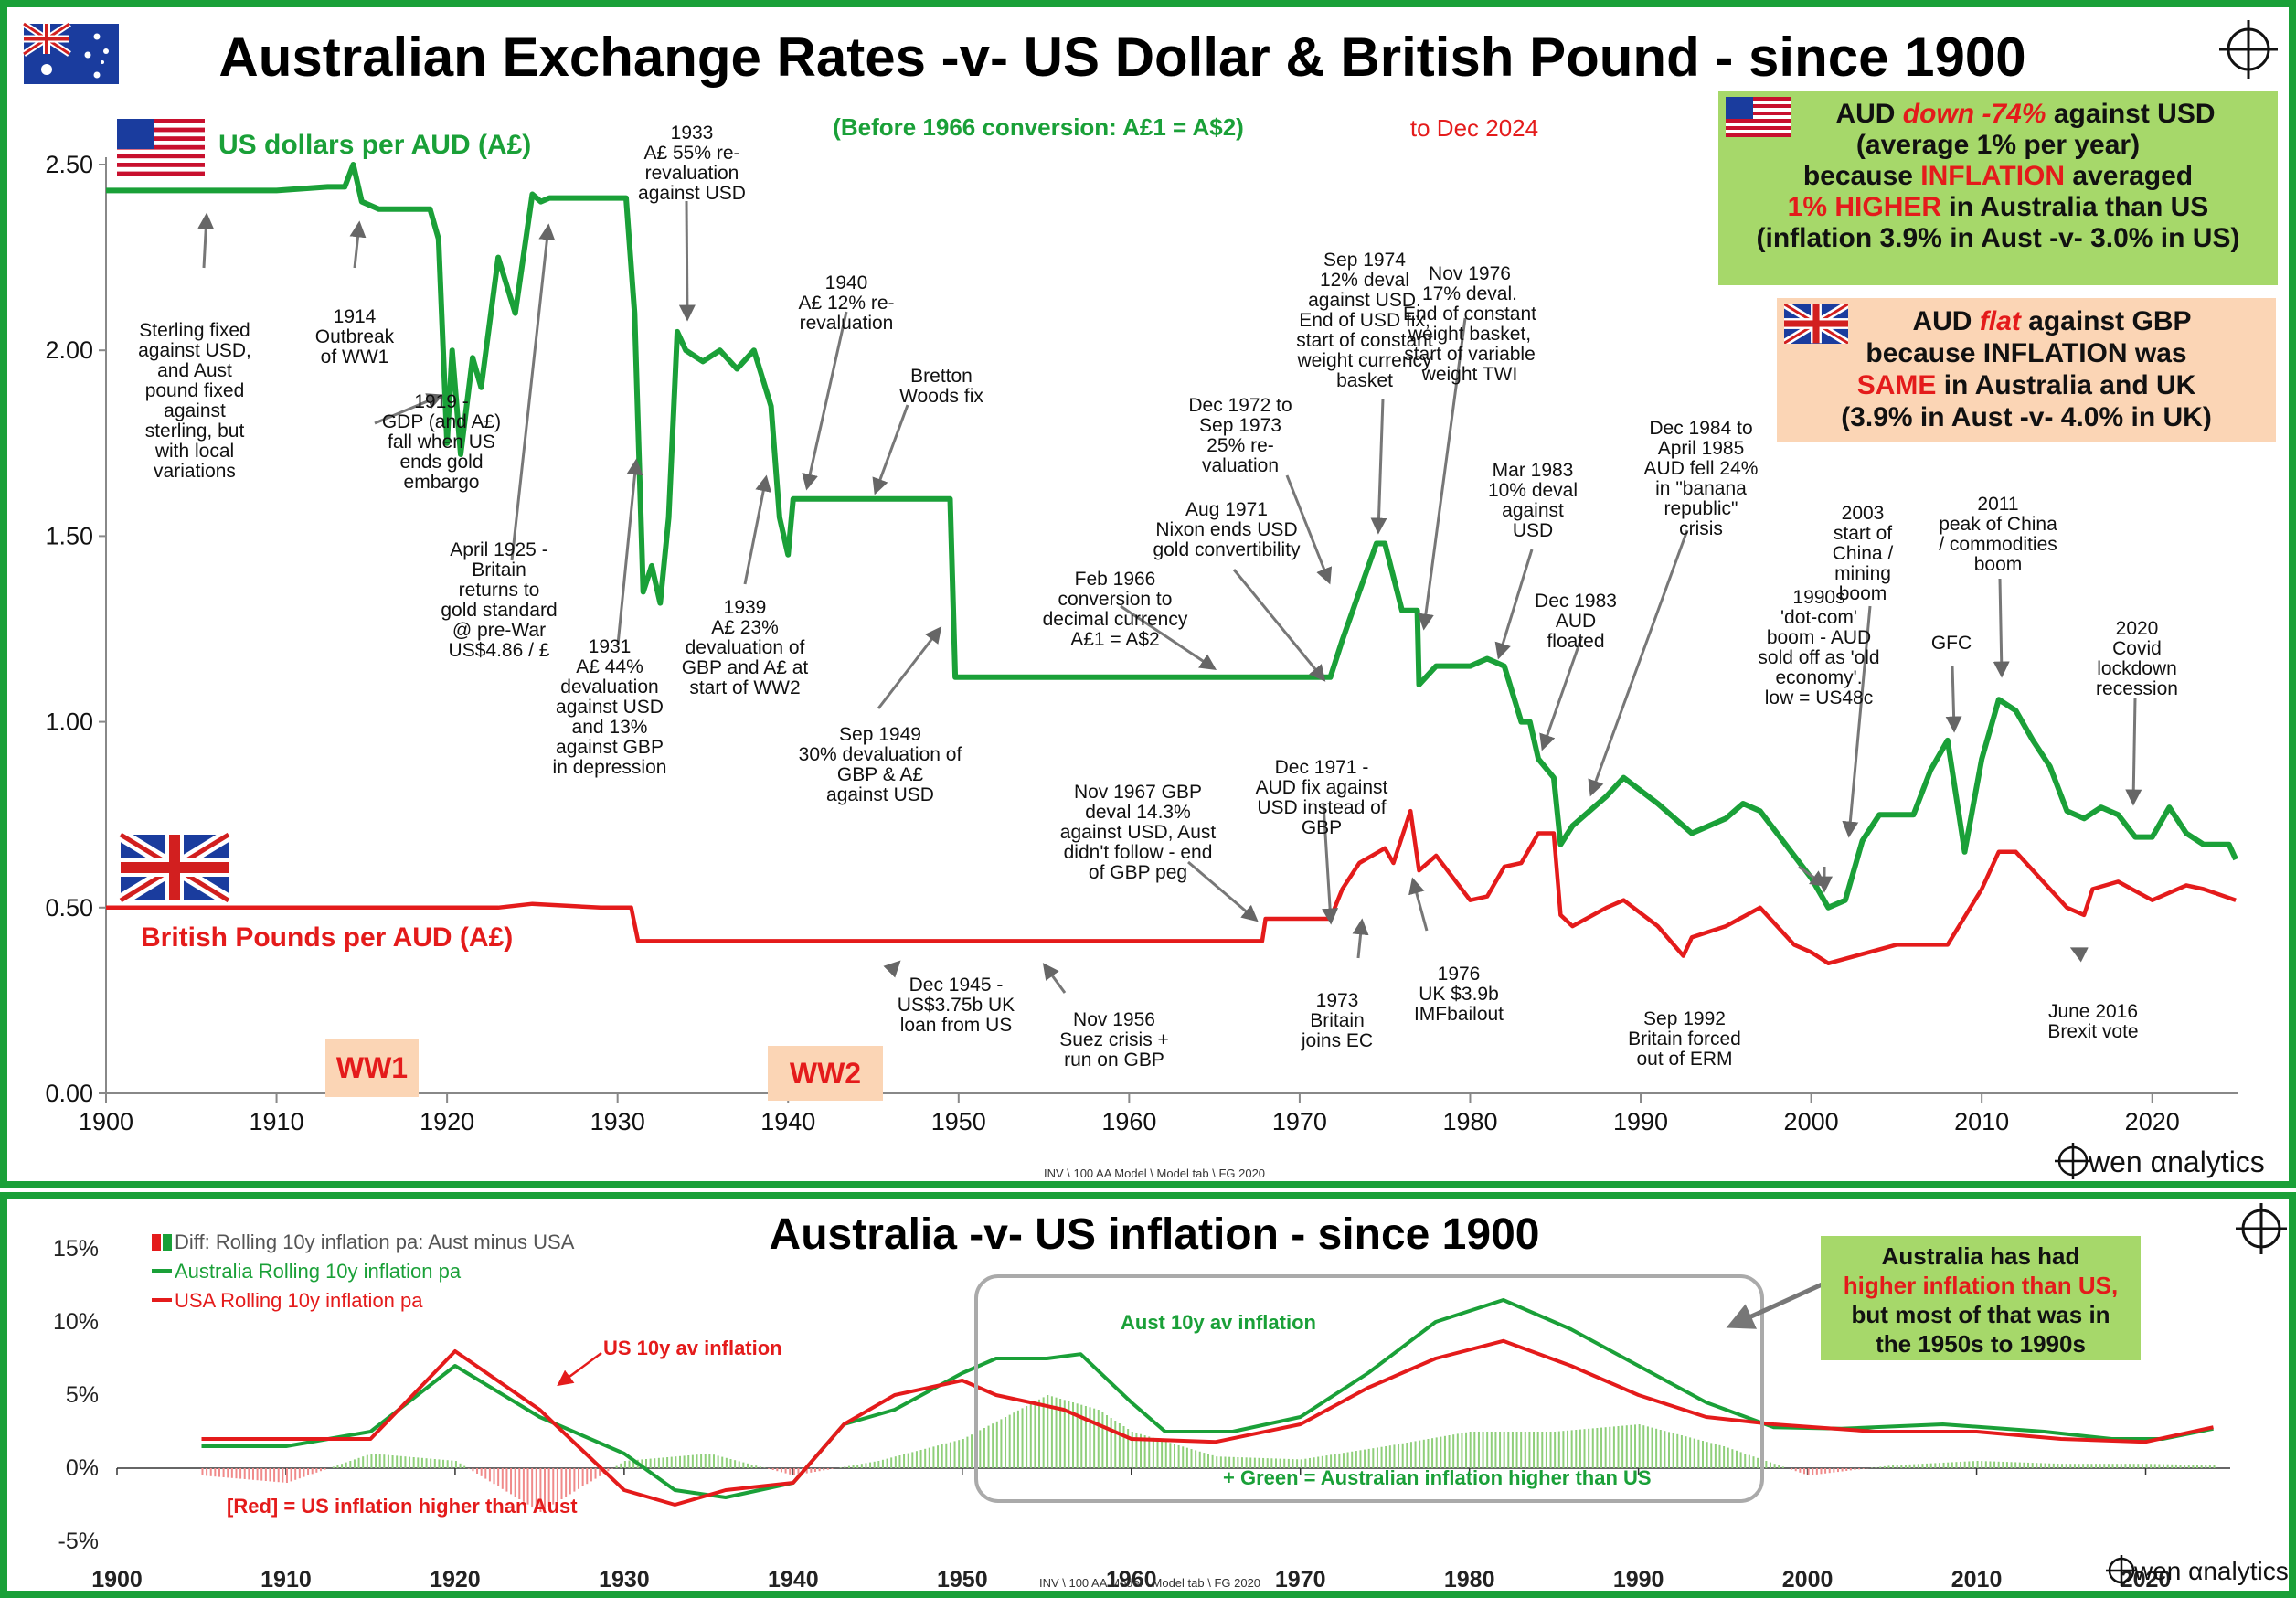 The width and height of the screenshot is (2296, 1598). Describe the element at coordinates (1155, 1234) in the screenshot. I see `inflation-chart-title: Australia -v- US inflation - since 1900` at that location.